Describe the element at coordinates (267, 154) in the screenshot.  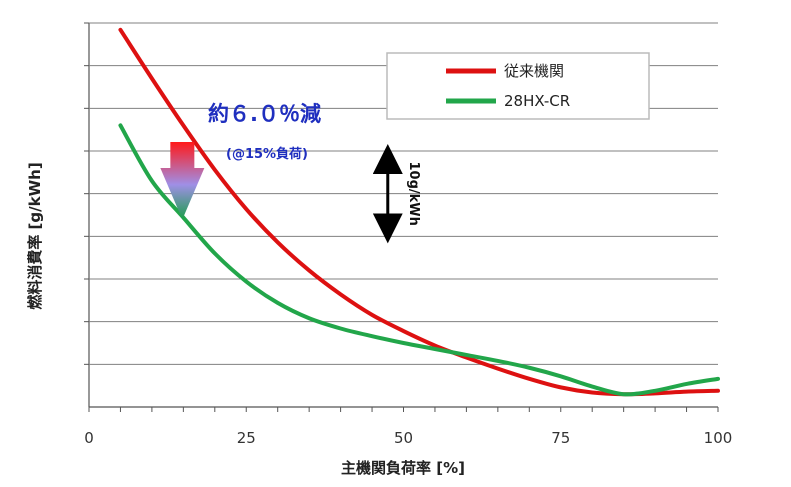
I see `reduction-condition-annotation: (@15%負荷)` at that location.